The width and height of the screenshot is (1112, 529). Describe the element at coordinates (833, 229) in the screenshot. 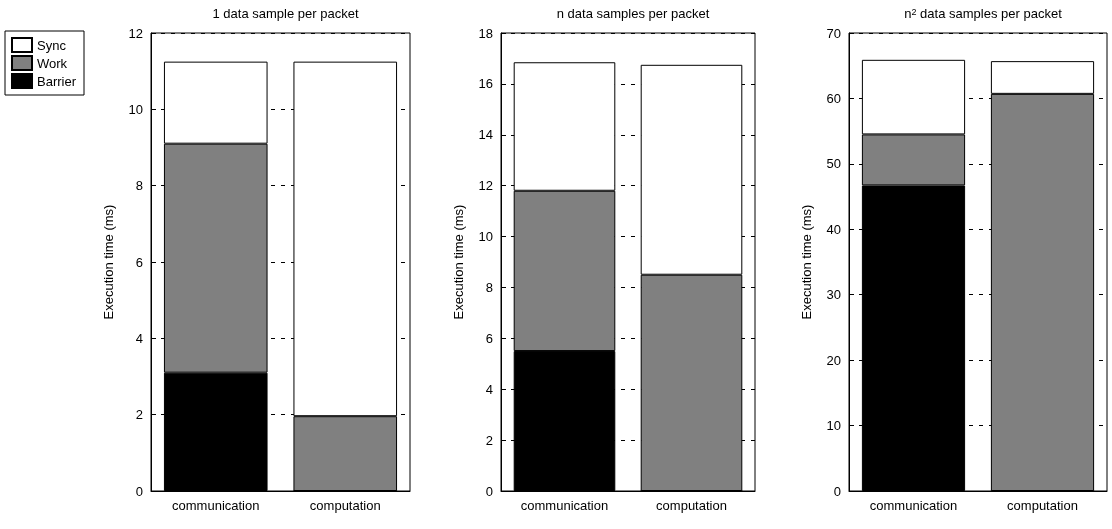

I see `y-tick-label: 40` at that location.